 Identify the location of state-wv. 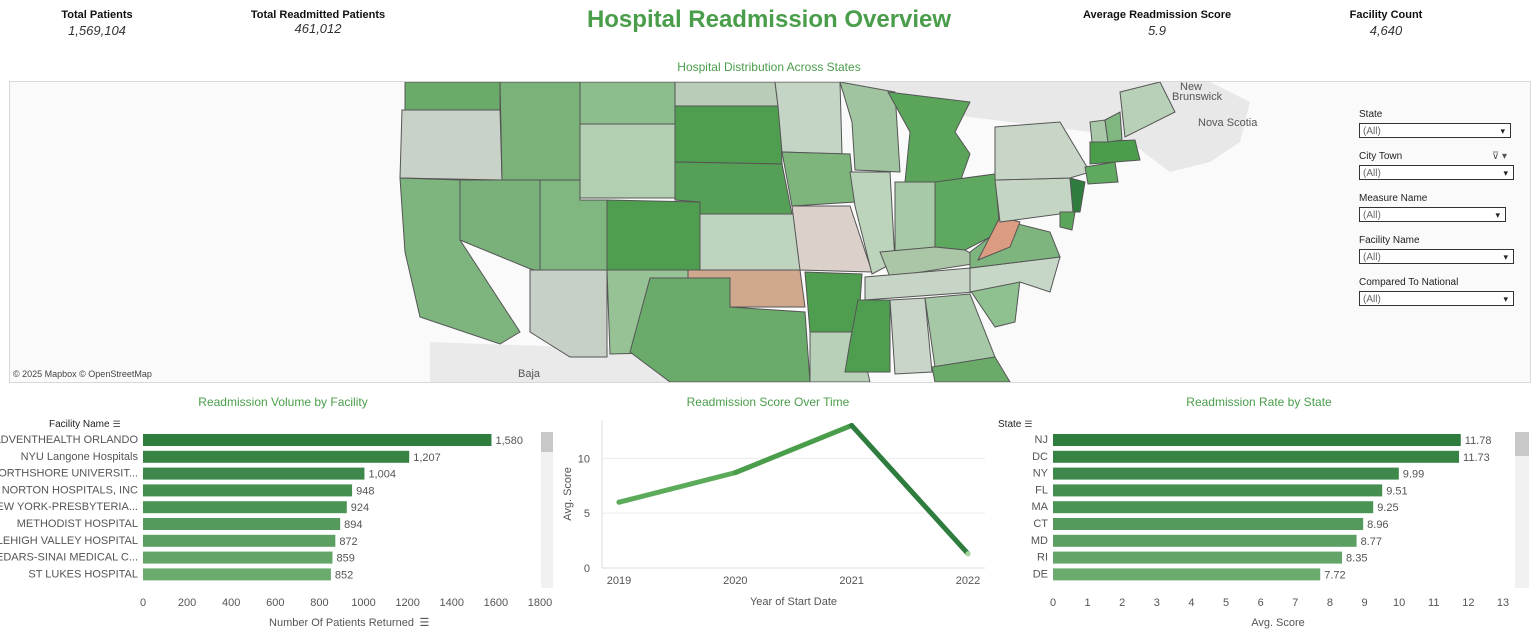
(998, 238).